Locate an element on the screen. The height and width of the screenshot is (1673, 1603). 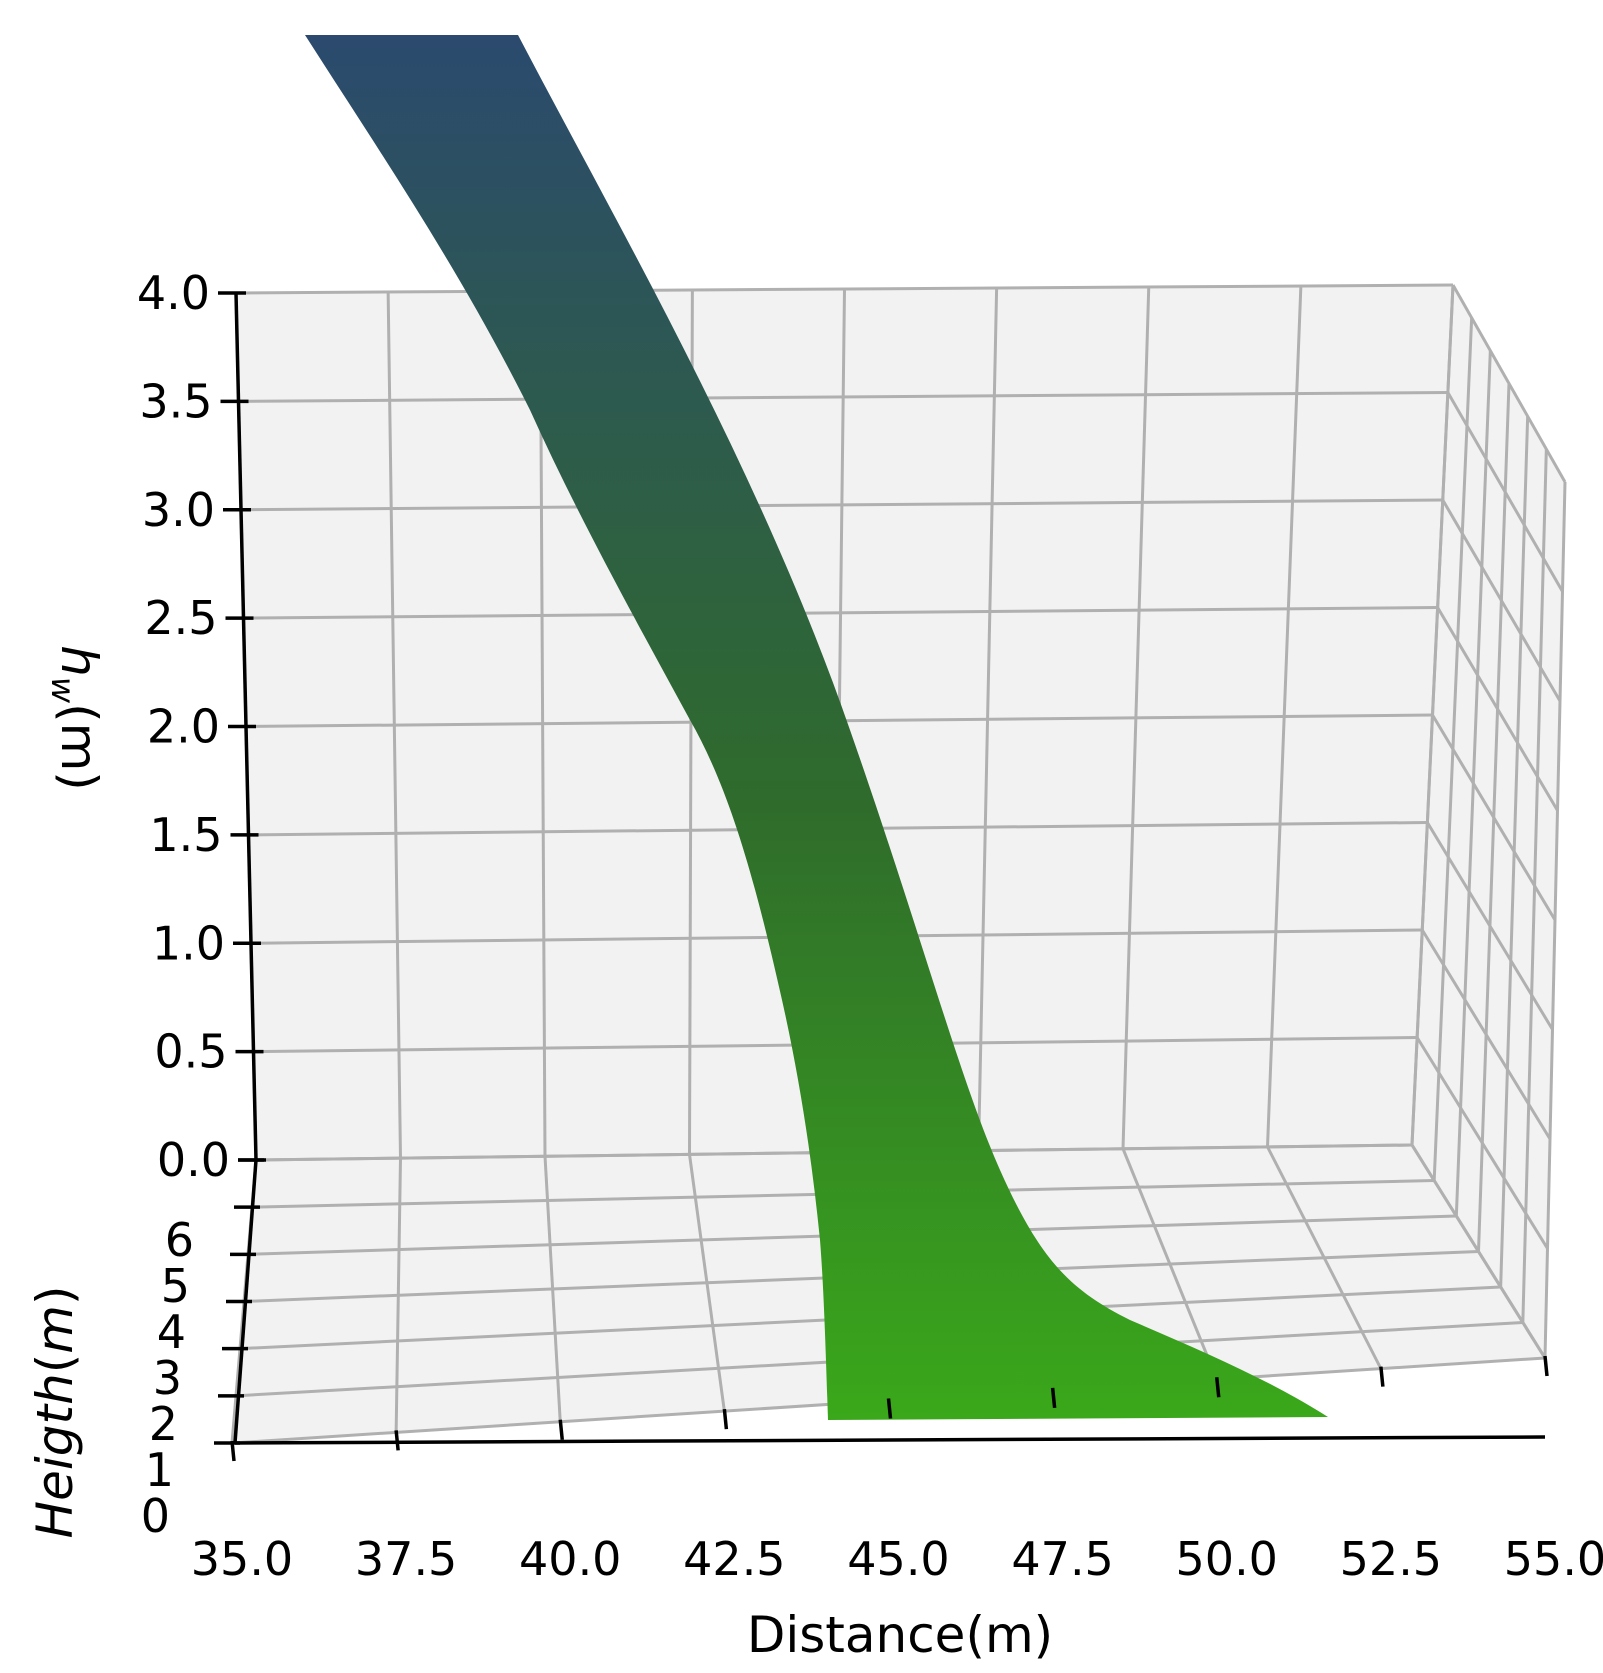
x-tick-label: 55.0 is located at coordinates (1553, 1559).